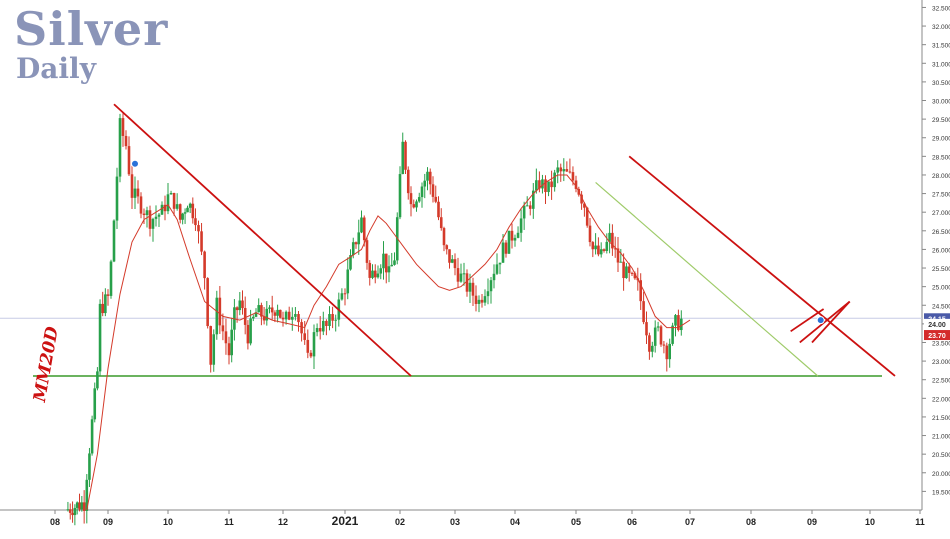  Describe the element at coordinates (751, 522) in the screenshot. I see `x-tick-label: 08` at that location.